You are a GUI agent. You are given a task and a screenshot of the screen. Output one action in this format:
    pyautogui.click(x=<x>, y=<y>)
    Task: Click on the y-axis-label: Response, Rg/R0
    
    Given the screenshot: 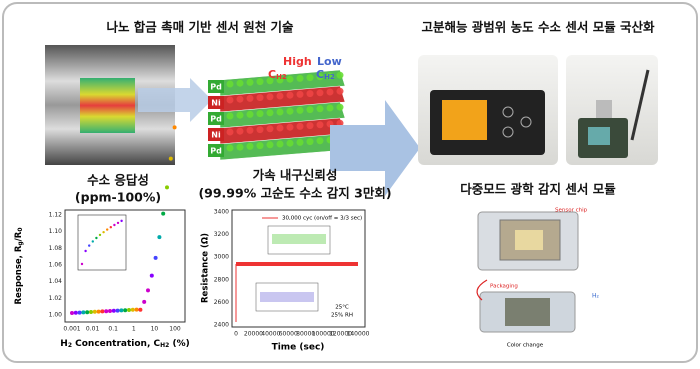 What is the action you would take?
    pyautogui.click(x=19, y=265)
    